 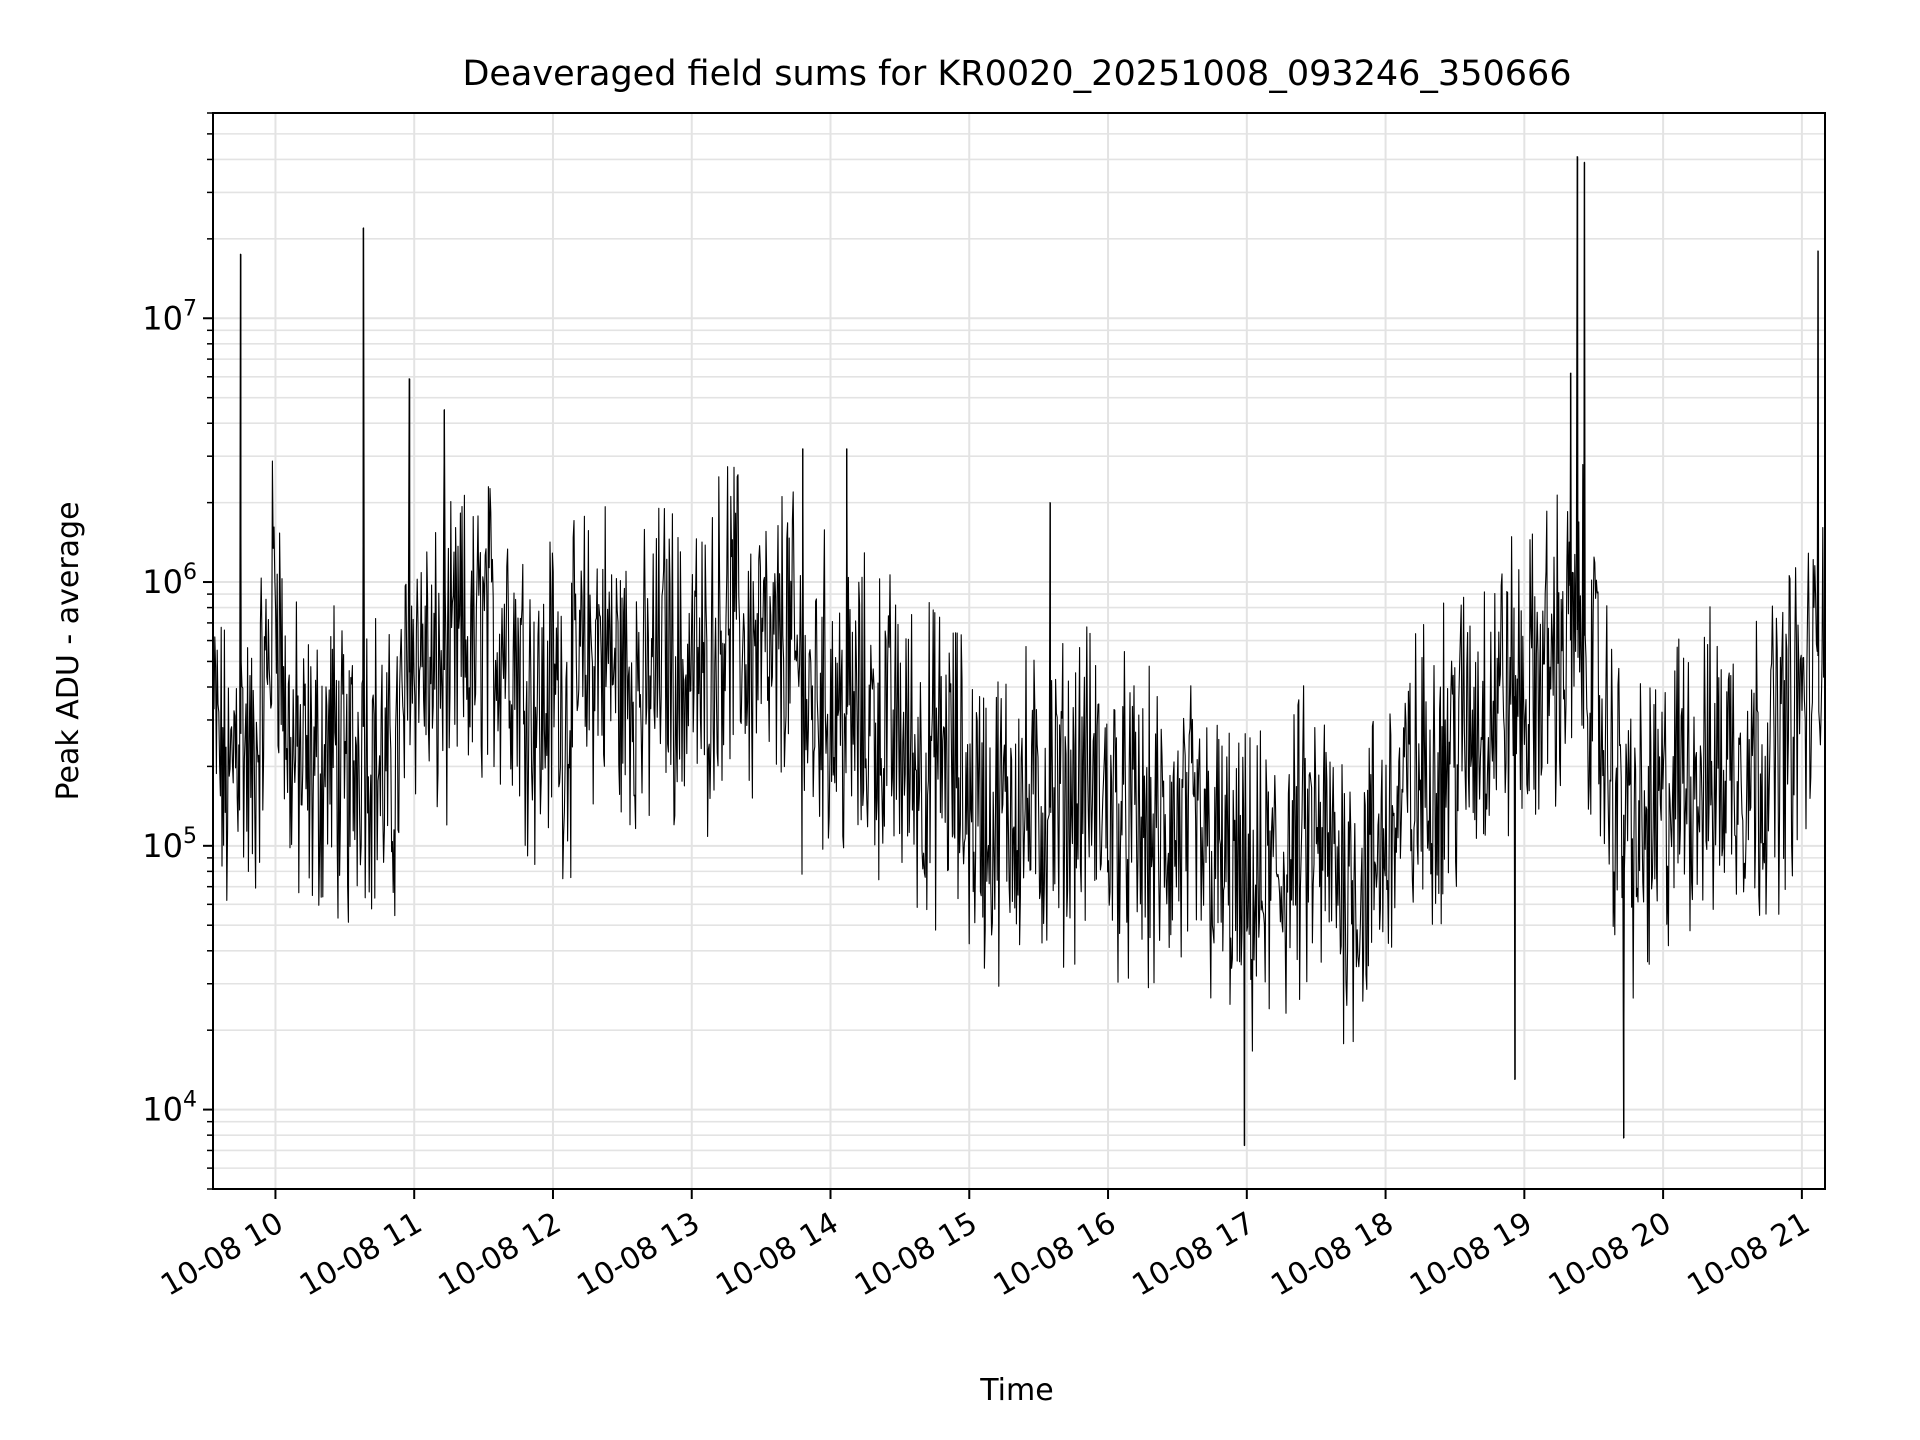 What do you see at coordinates (169, 844) in the screenshot?
I see `y-tick-label: 105` at bounding box center [169, 844].